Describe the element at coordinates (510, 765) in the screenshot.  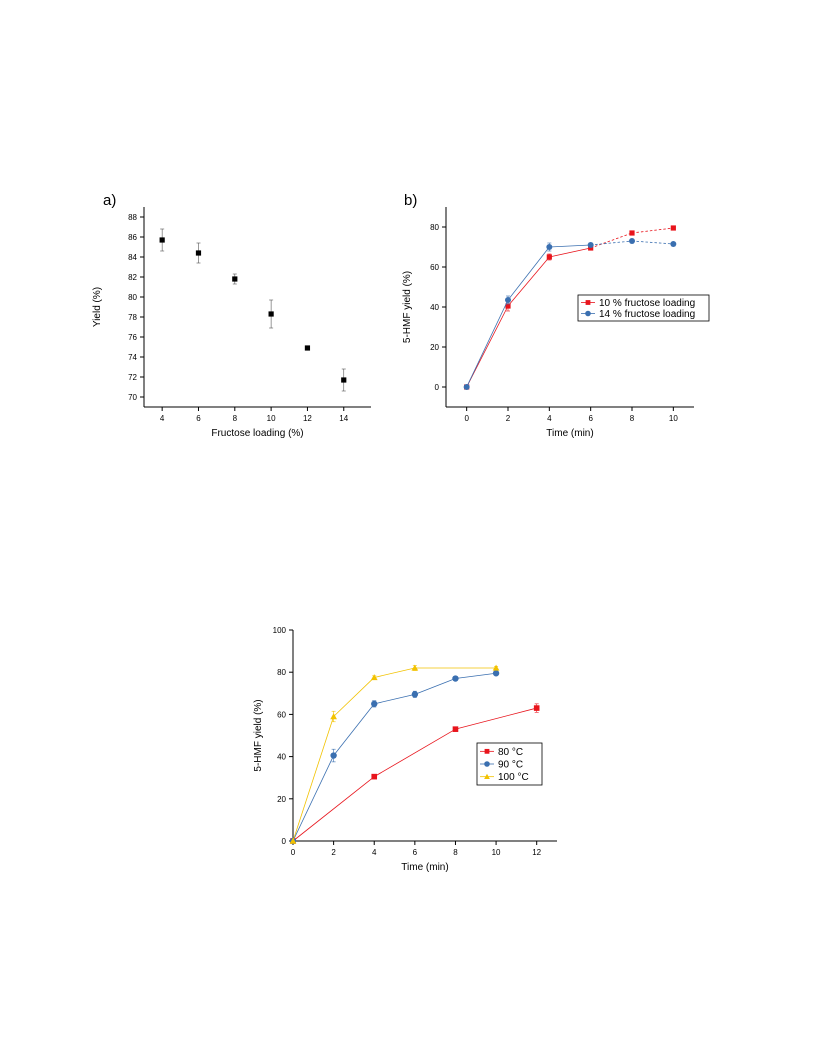
I see `legend-entry-label: 90 °C` at that location.